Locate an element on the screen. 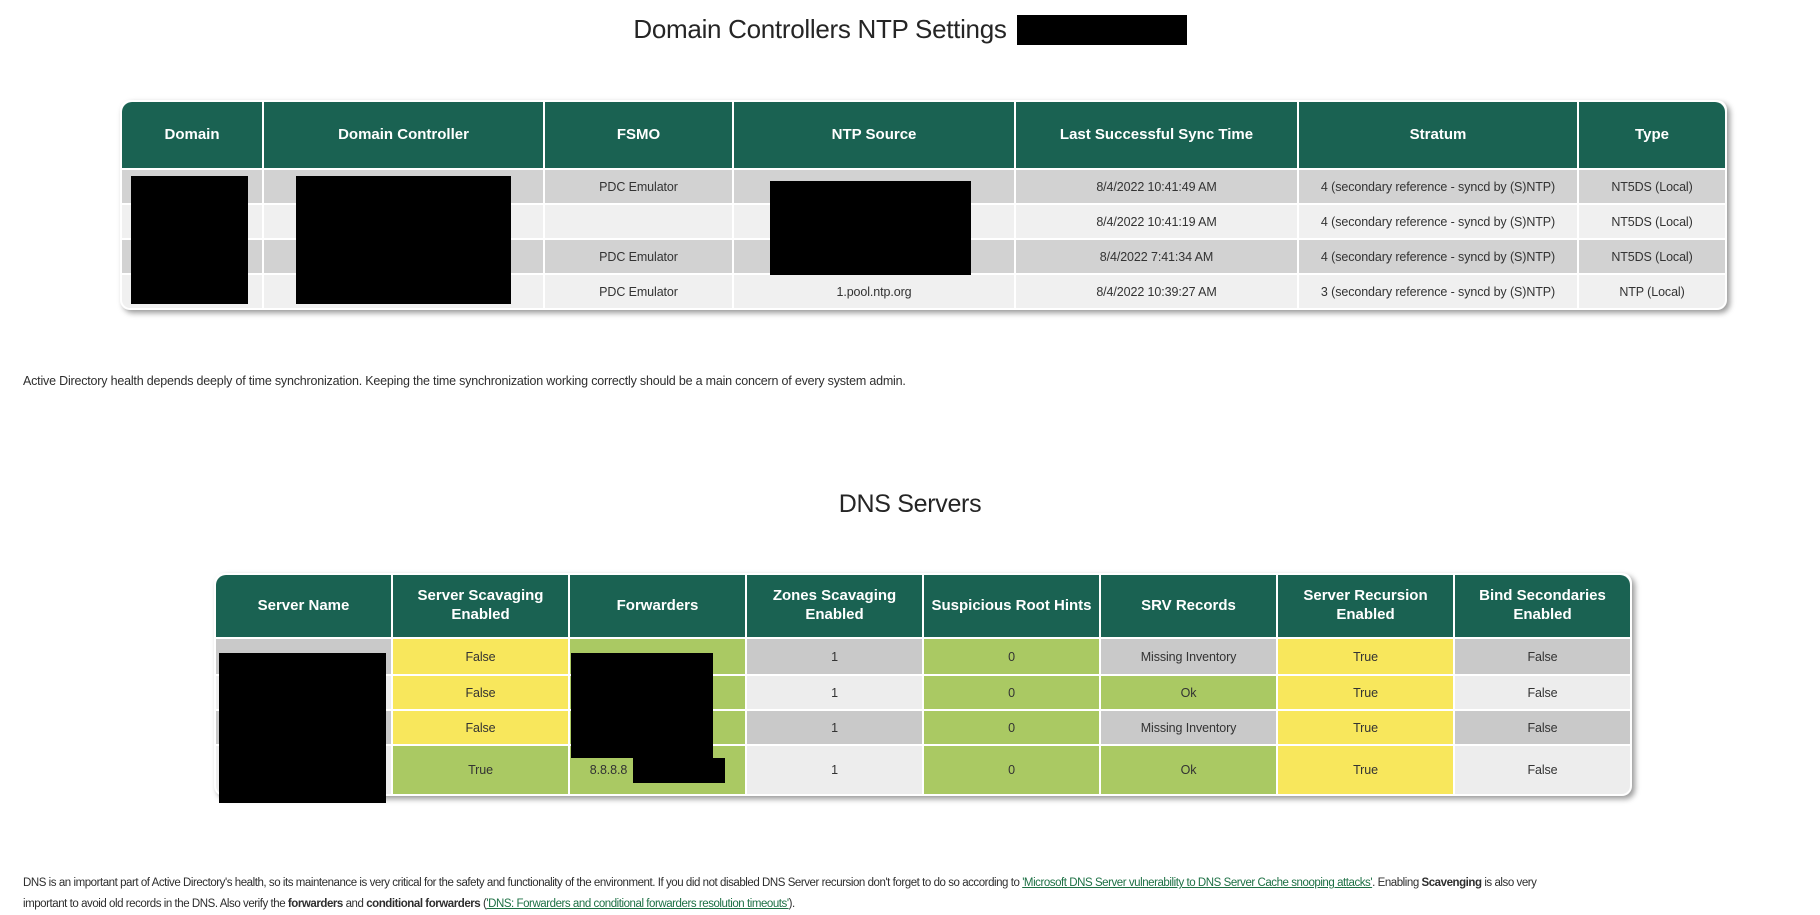 The width and height of the screenshot is (1820, 915). cell-sync-time: 8/4/2022 7:41:34 AM is located at coordinates (1156, 256).